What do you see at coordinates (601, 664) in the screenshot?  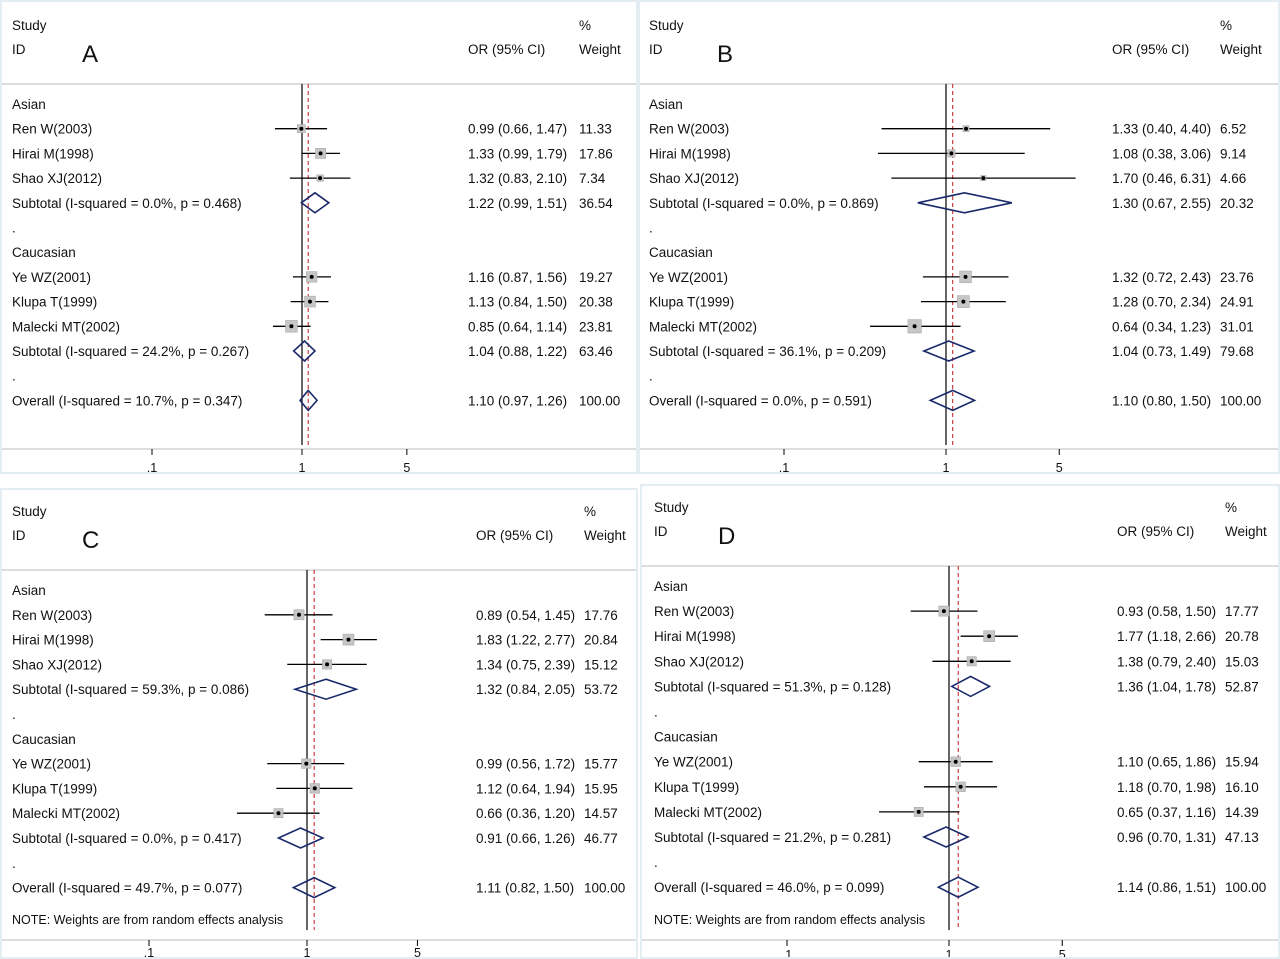 I see `weight-value: 15.12` at bounding box center [601, 664].